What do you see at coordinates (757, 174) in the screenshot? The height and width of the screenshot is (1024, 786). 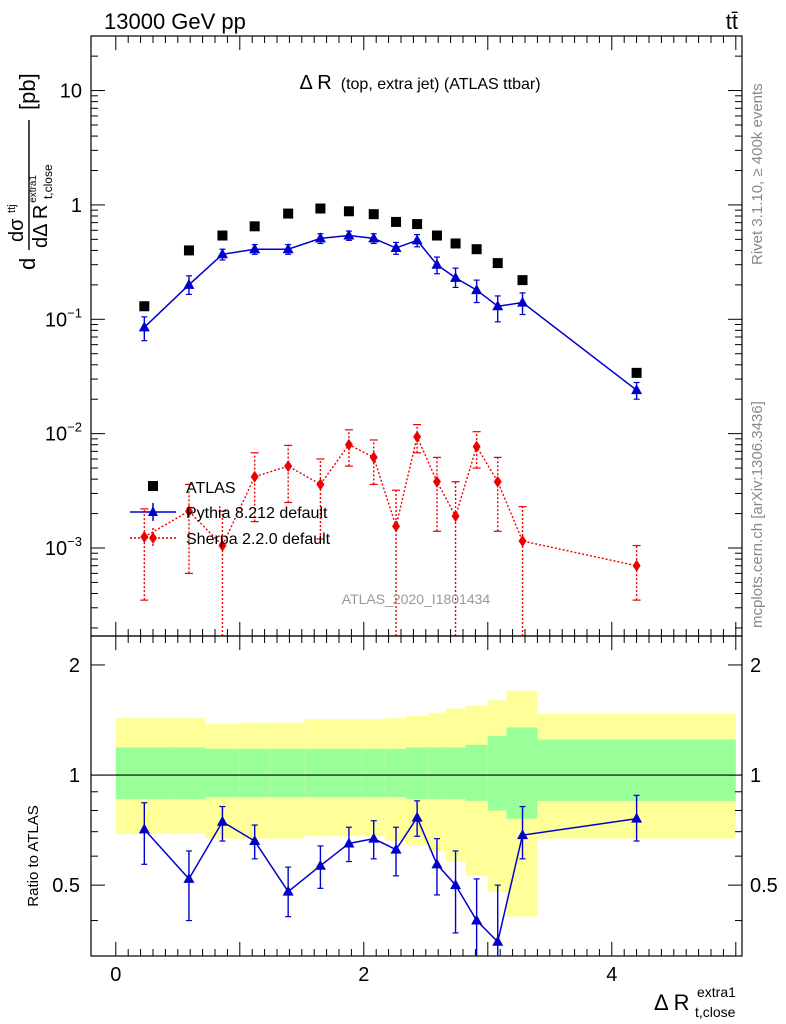 I see `rivet-label: Rivet 3.1.10, ≥ 400k events` at bounding box center [757, 174].